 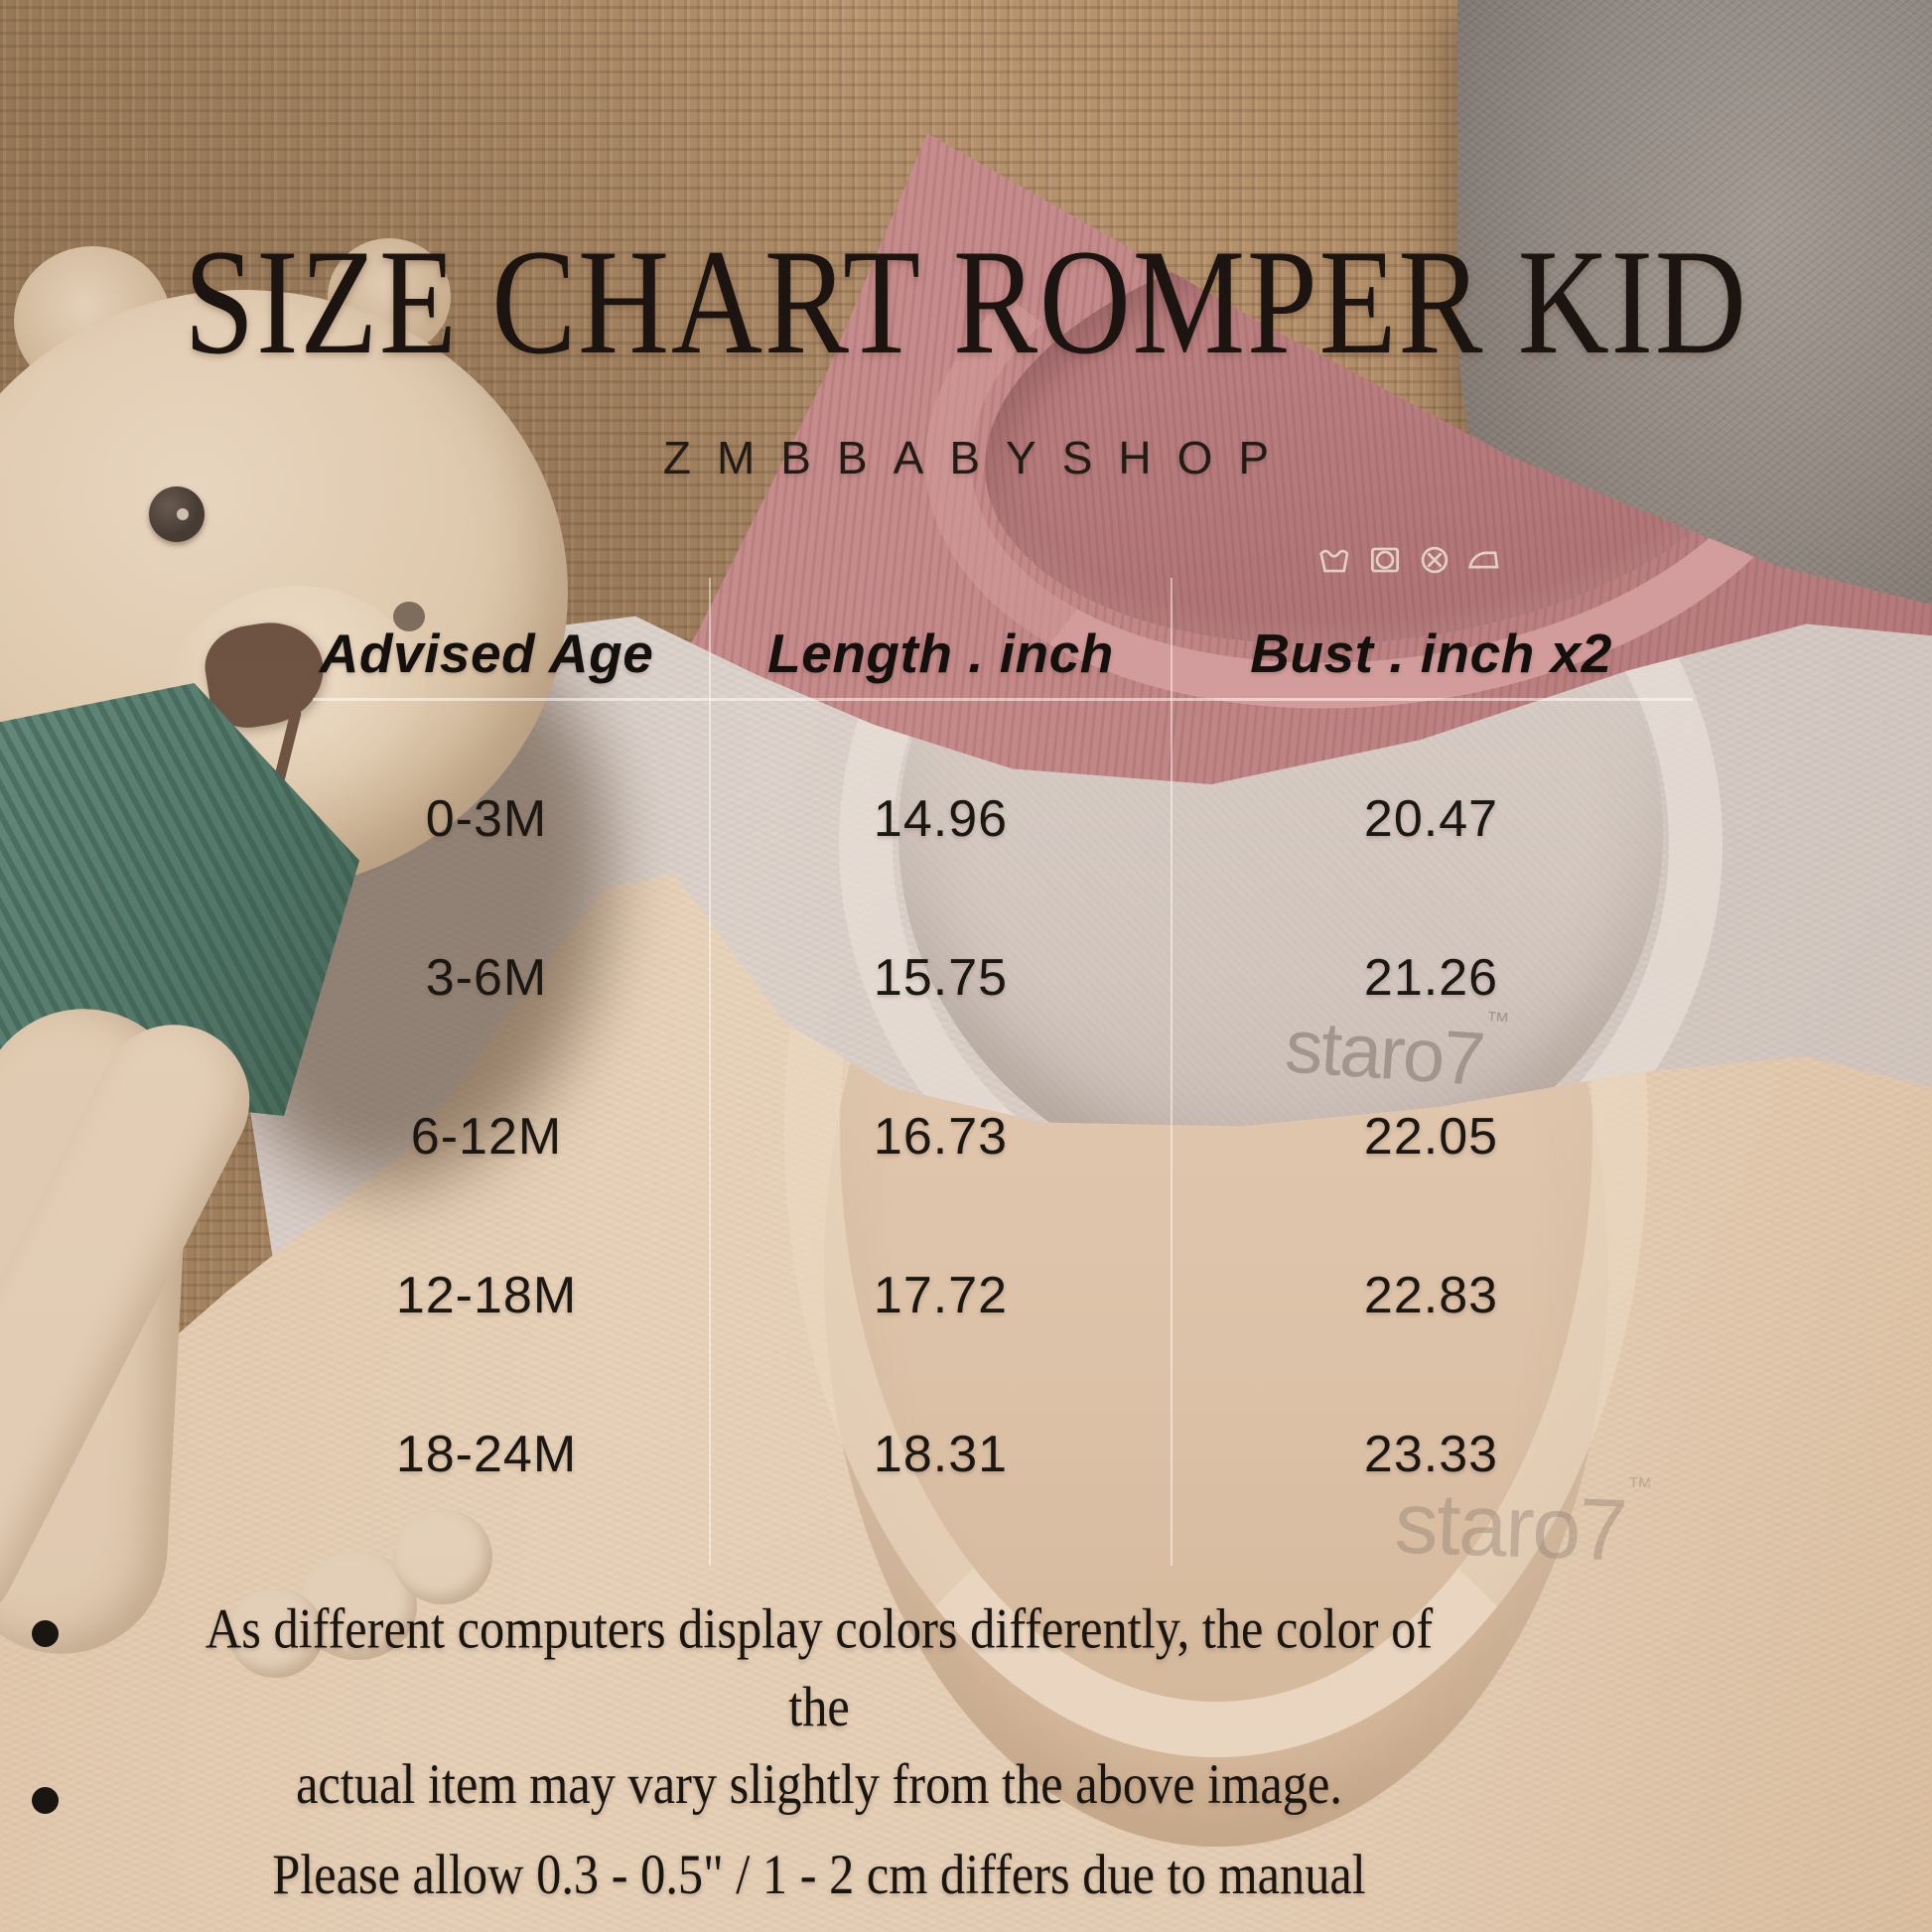 What do you see at coordinates (1431, 653) in the screenshot?
I see `column-header-bust: Bust . inch x2` at bounding box center [1431, 653].